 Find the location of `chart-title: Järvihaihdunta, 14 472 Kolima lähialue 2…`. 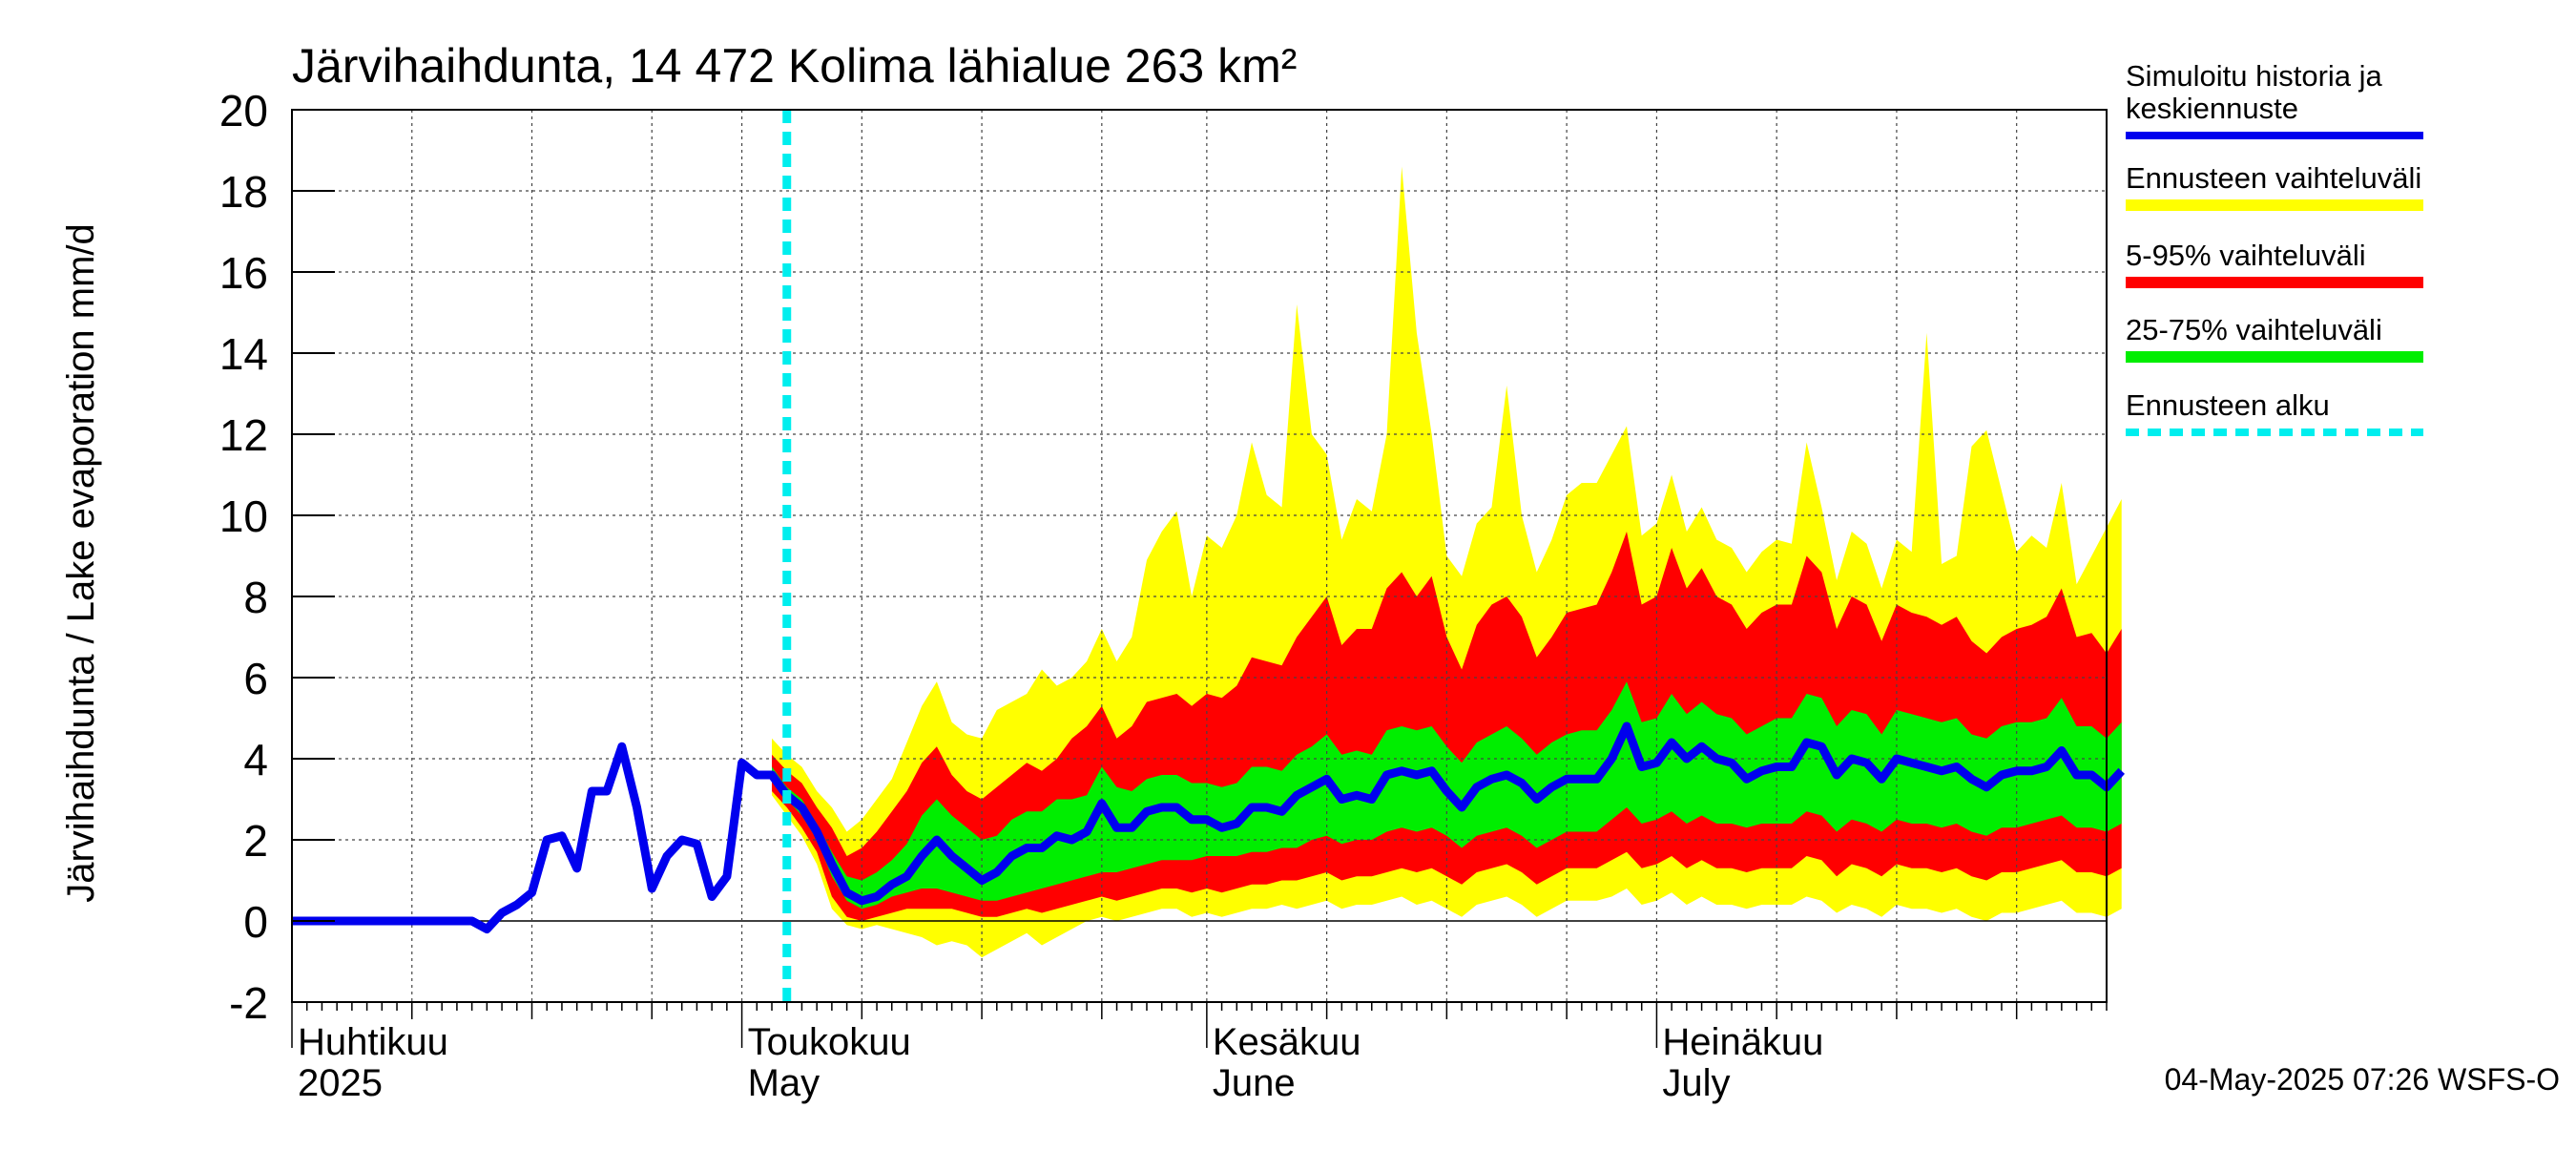

chart-title: Järvihaihdunta, 14 472 Kolima lähialue 2… is located at coordinates (794, 66).